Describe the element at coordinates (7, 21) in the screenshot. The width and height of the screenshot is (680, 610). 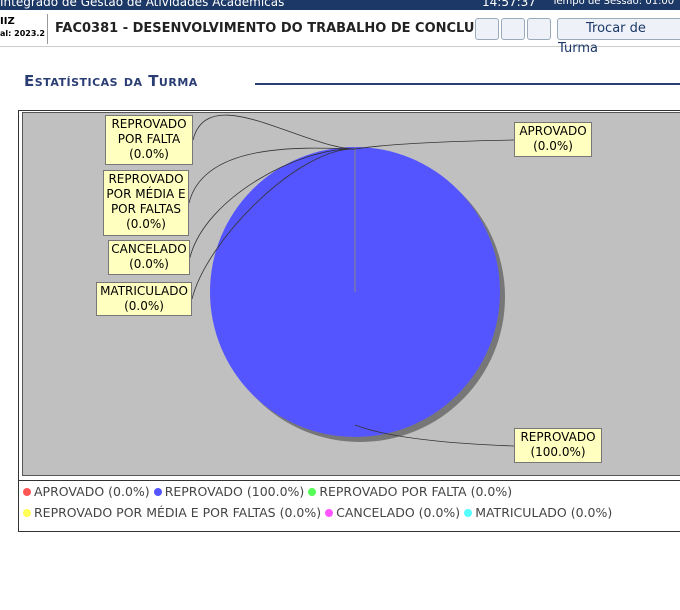
I see `user: IIZ` at that location.